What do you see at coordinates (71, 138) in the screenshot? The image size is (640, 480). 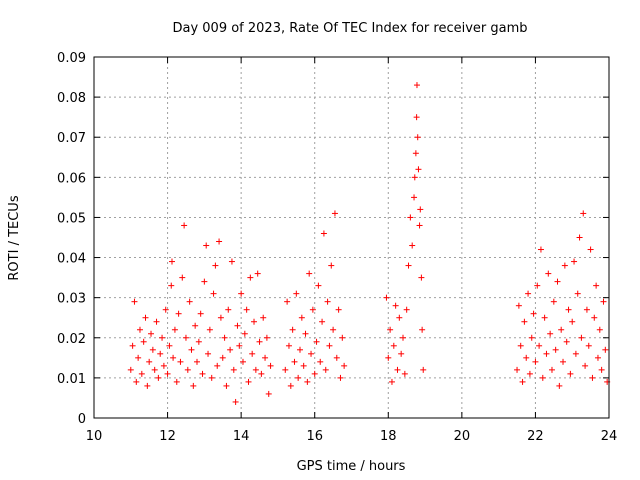 I see `y-tick-label: 0.07` at bounding box center [71, 138].